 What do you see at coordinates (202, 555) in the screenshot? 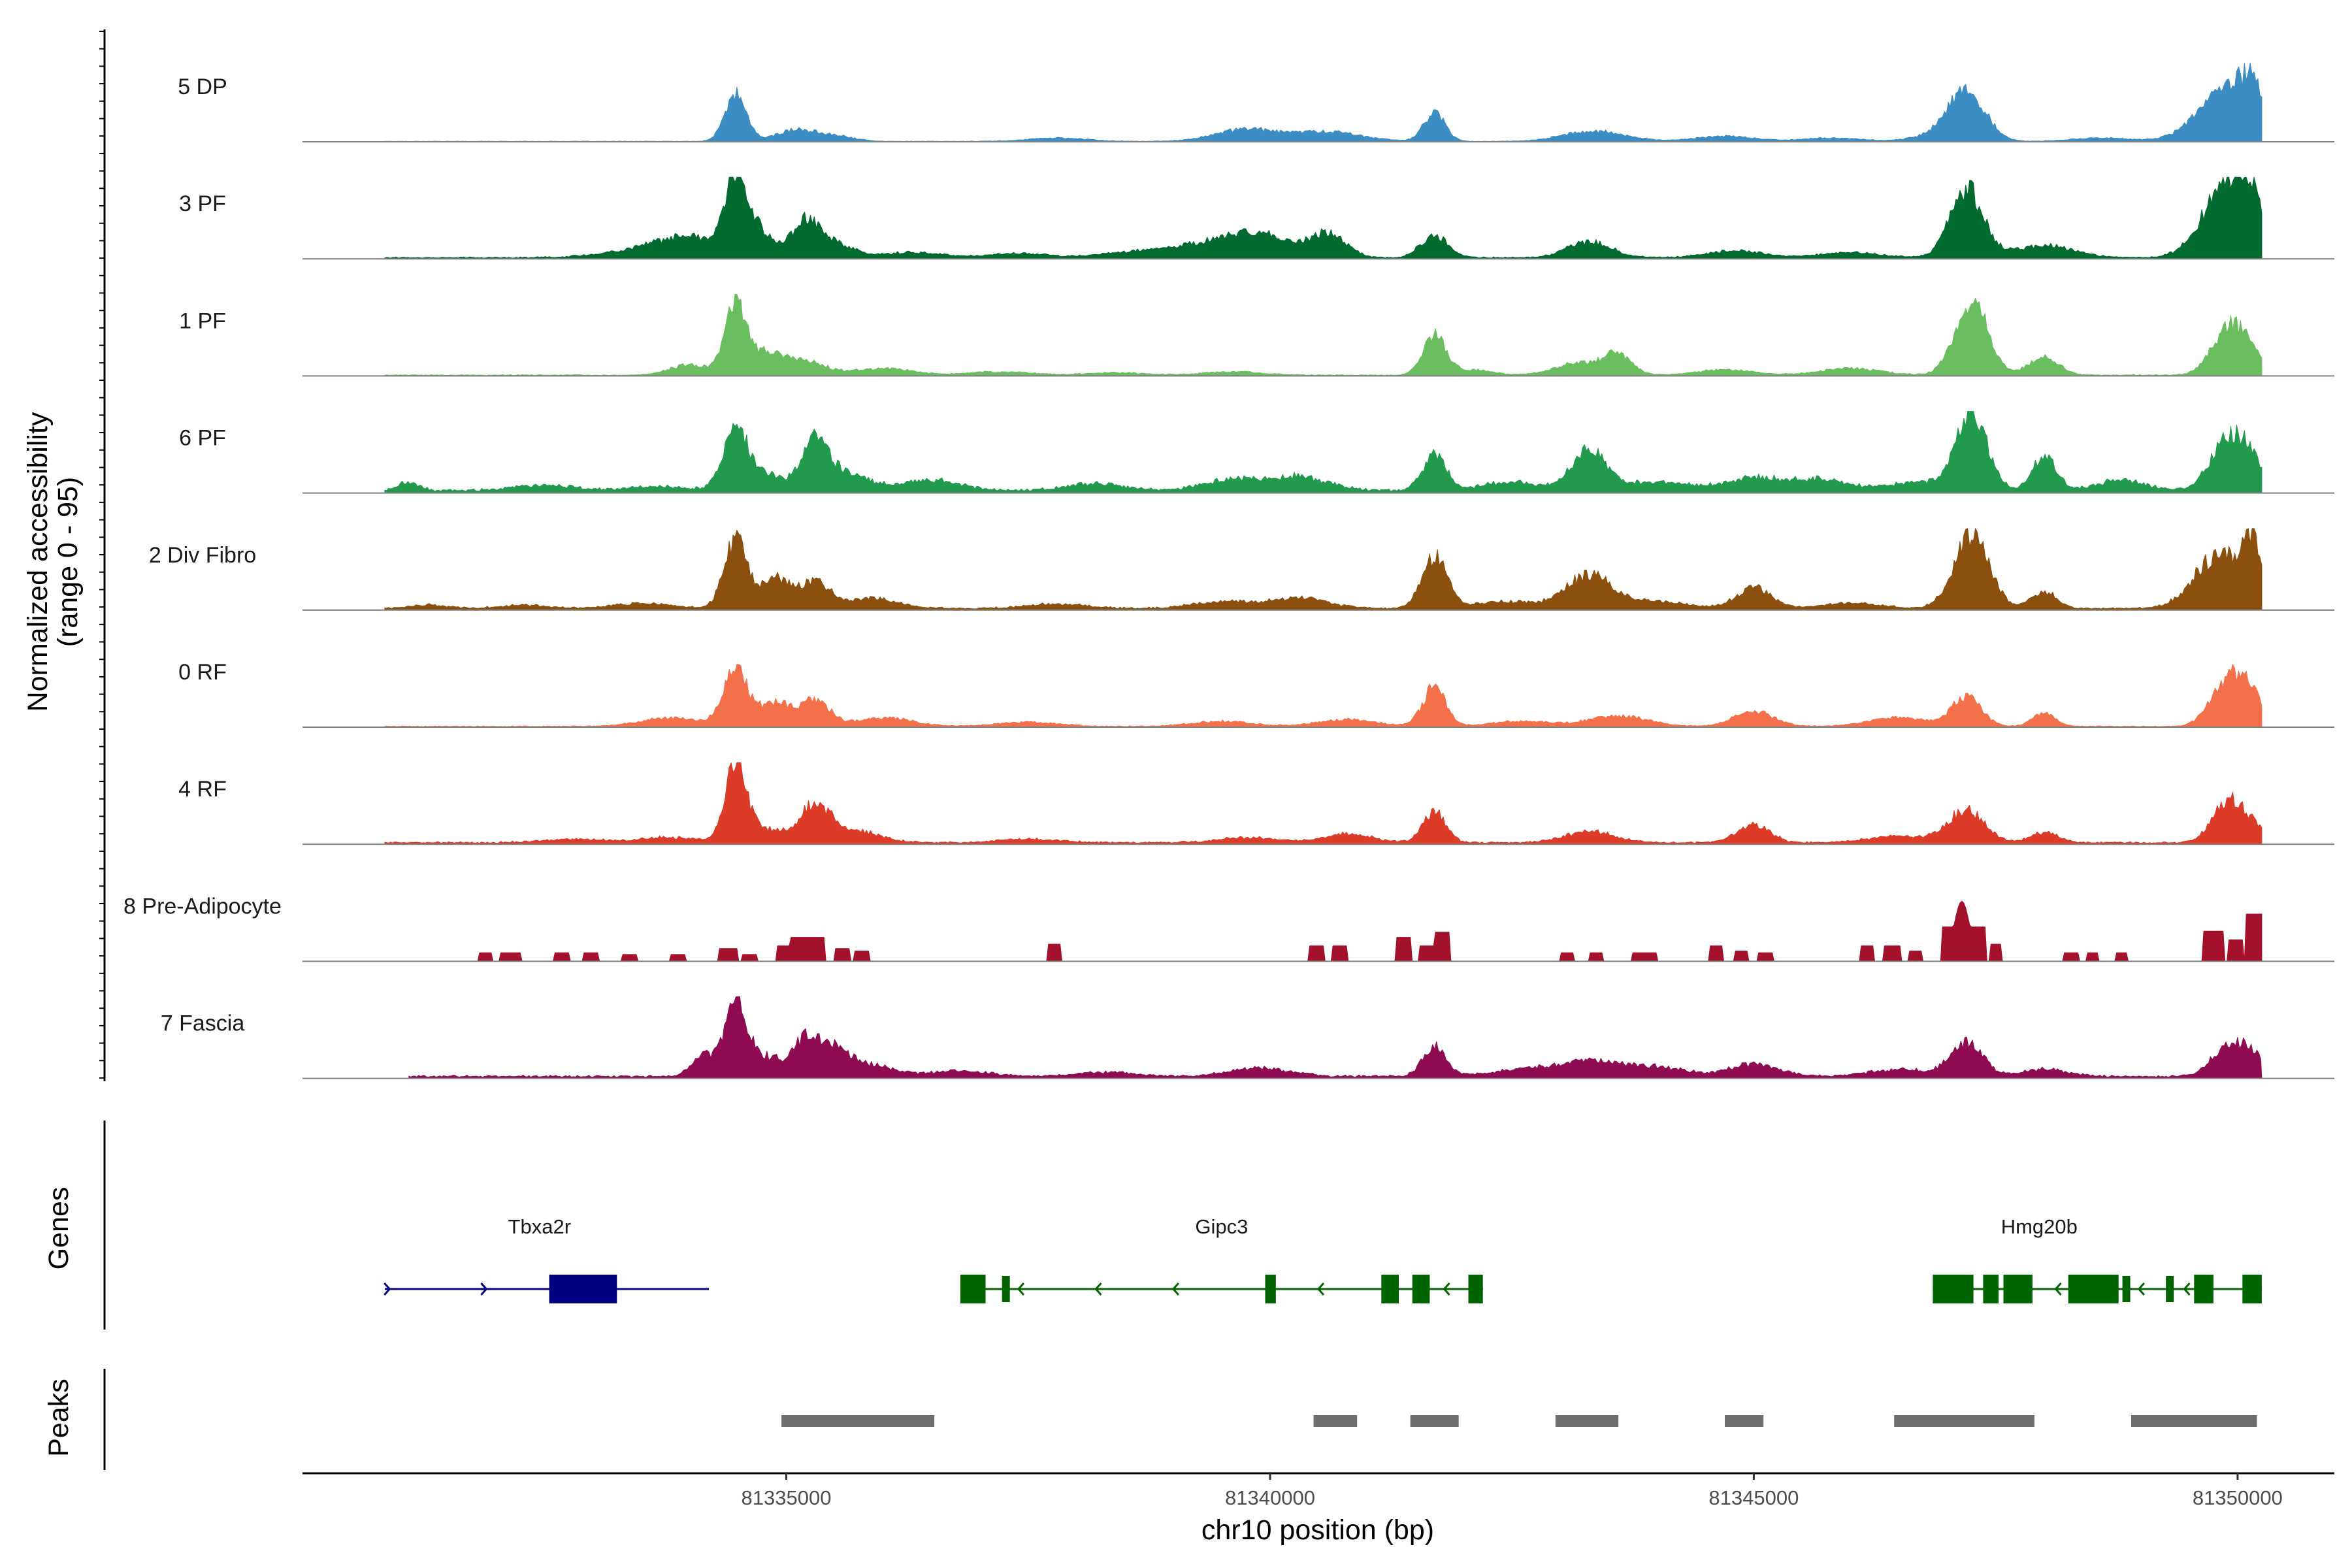
I see `track-label: 2 Div Fibro` at bounding box center [202, 555].